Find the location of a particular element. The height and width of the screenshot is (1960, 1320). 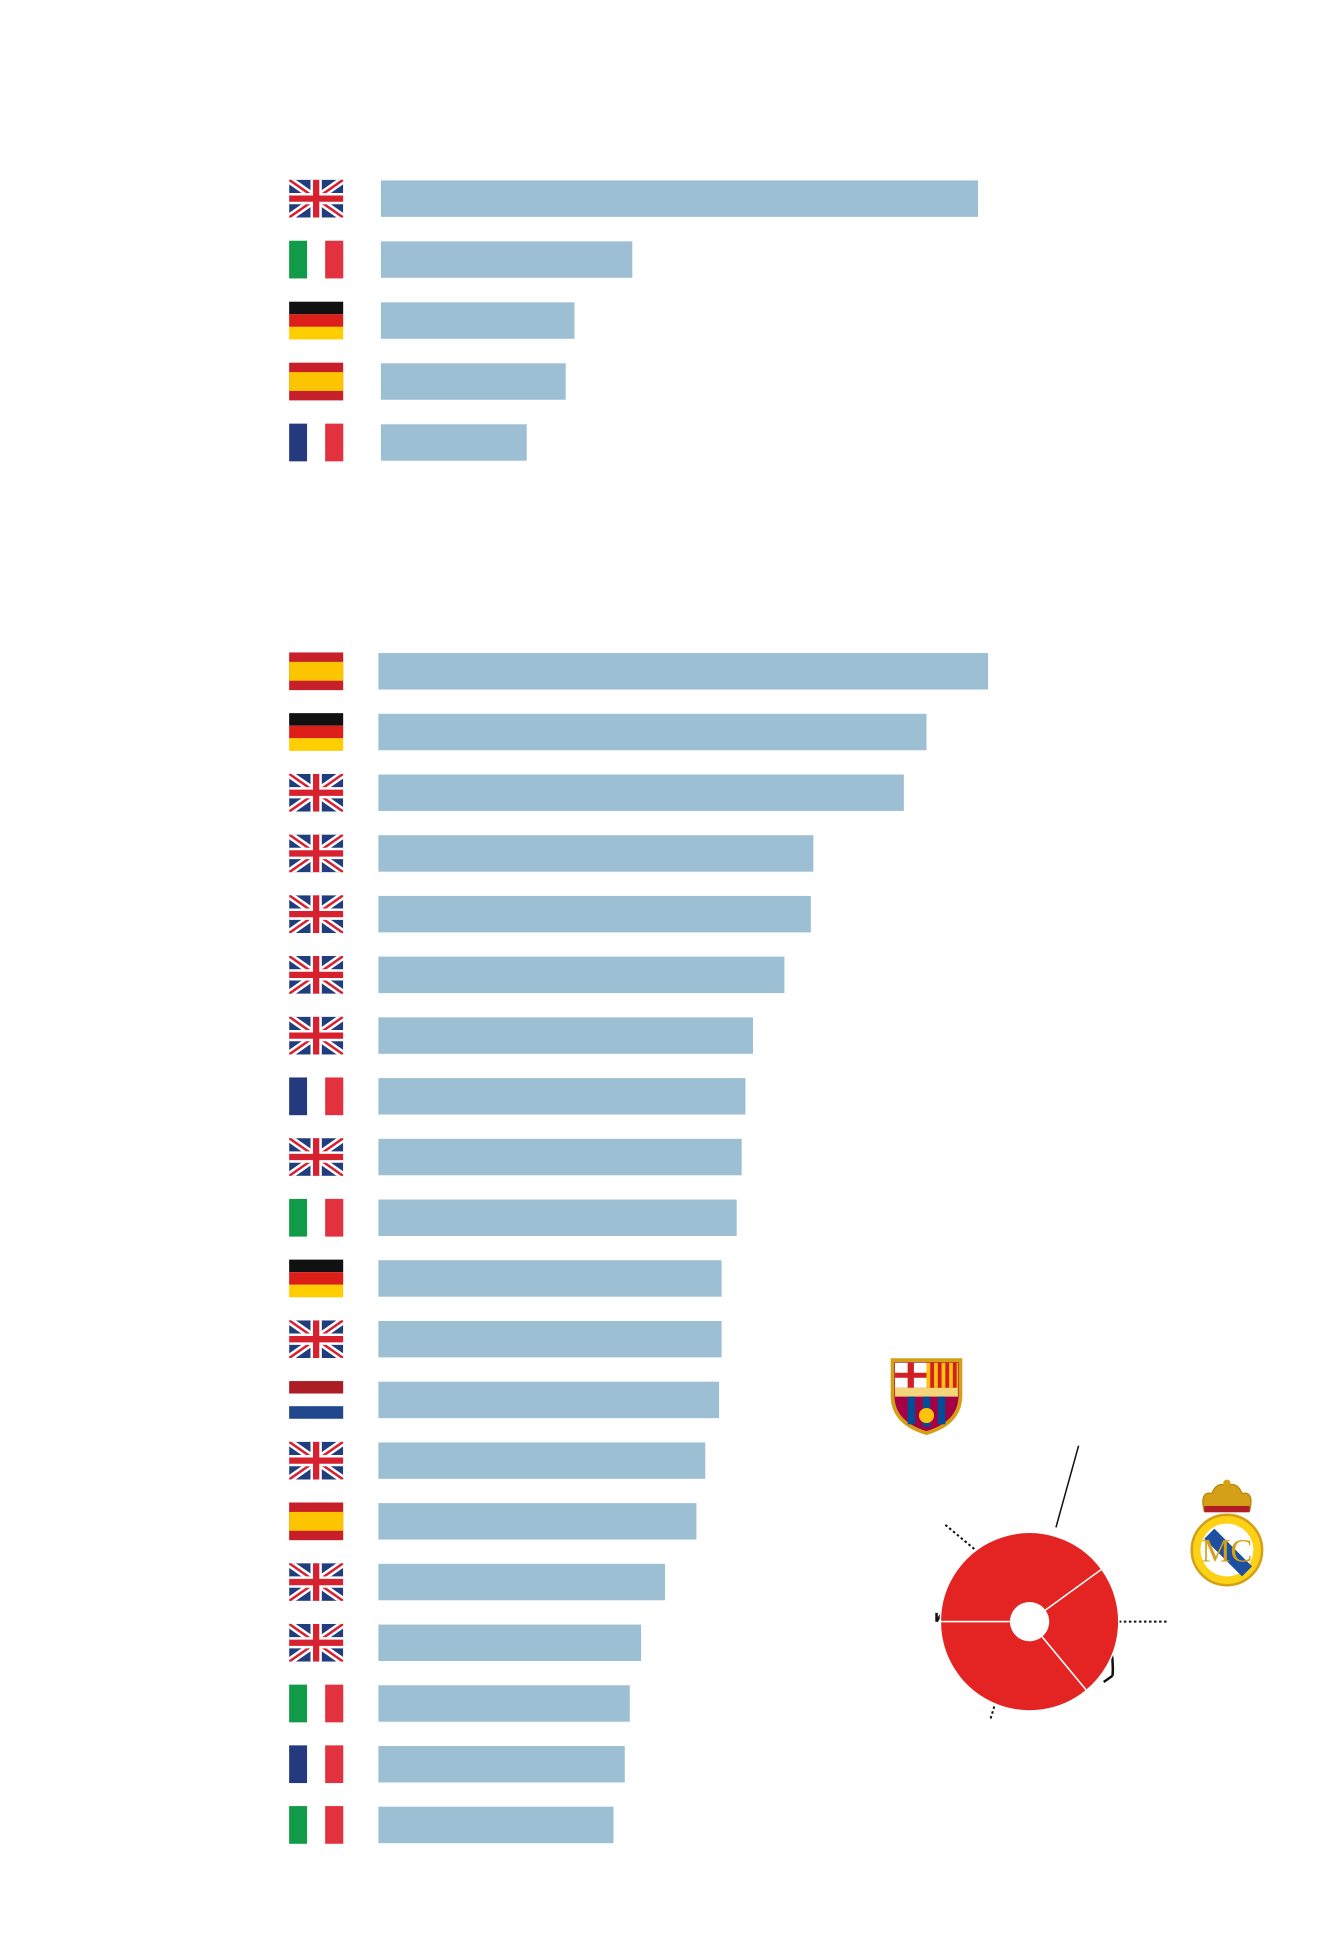

crest-monogram: MC is located at coordinates (1227, 1551).